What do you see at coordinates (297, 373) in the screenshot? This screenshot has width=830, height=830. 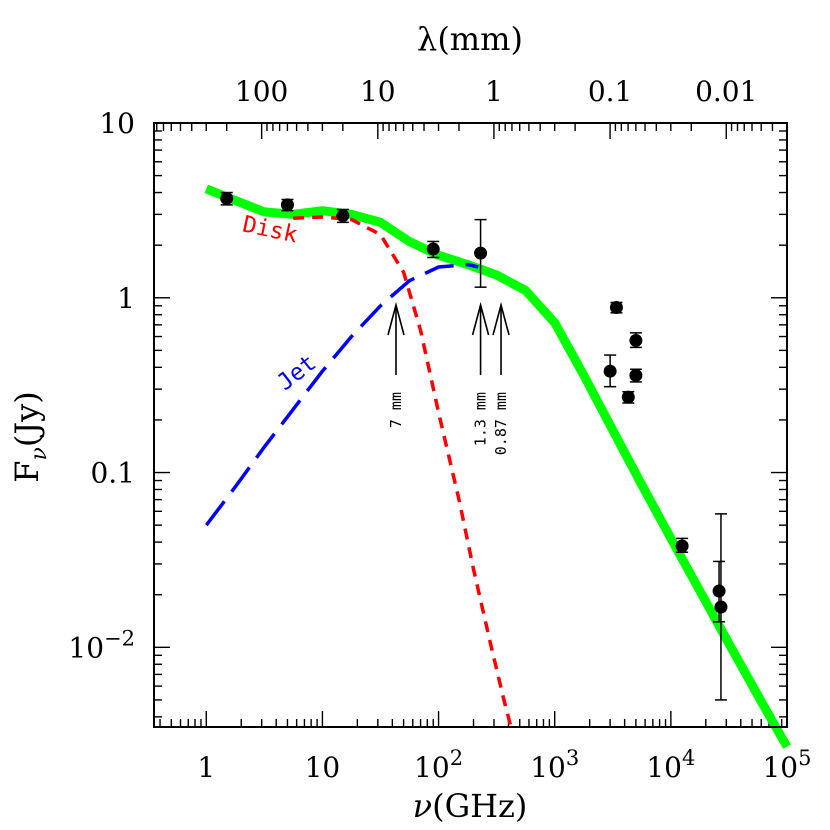 I see `jet-series-label: Jet` at bounding box center [297, 373].